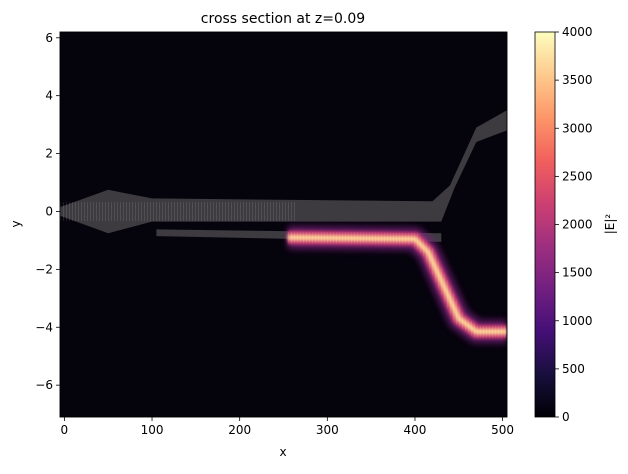  What do you see at coordinates (577, 80) in the screenshot?
I see `colorbar-tick-label: 3500` at bounding box center [577, 80].